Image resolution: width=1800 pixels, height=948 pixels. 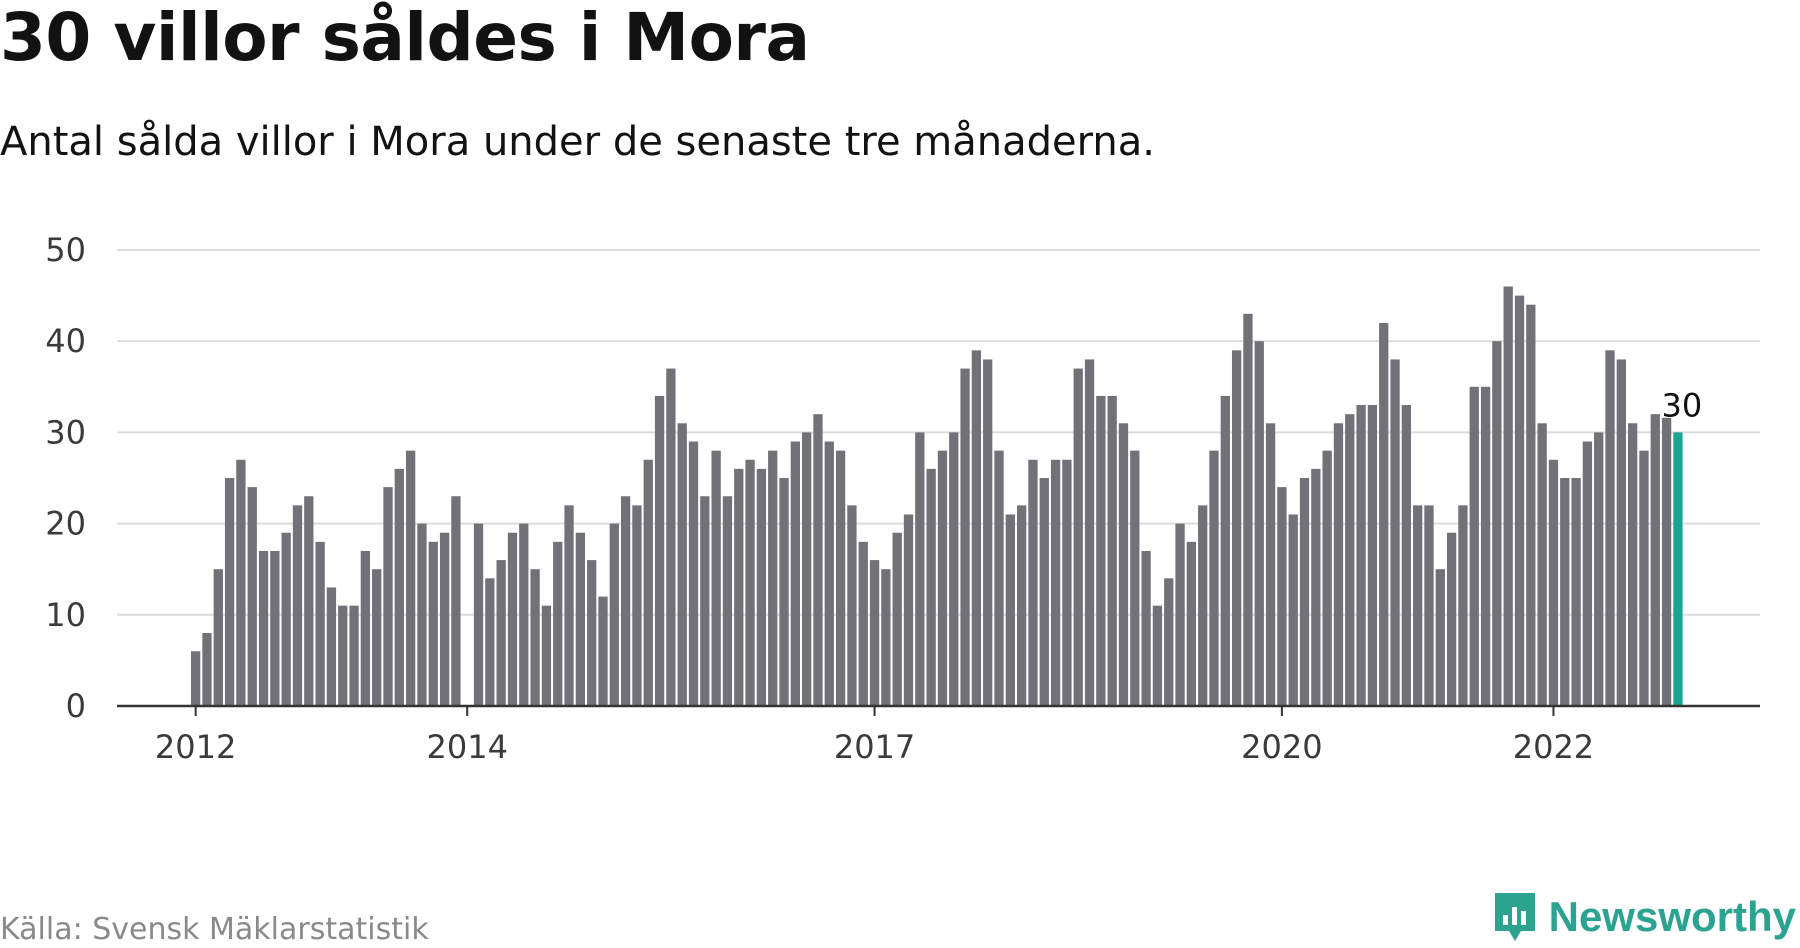 I want to click on y-tick-label: 30, so click(x=65, y=432).